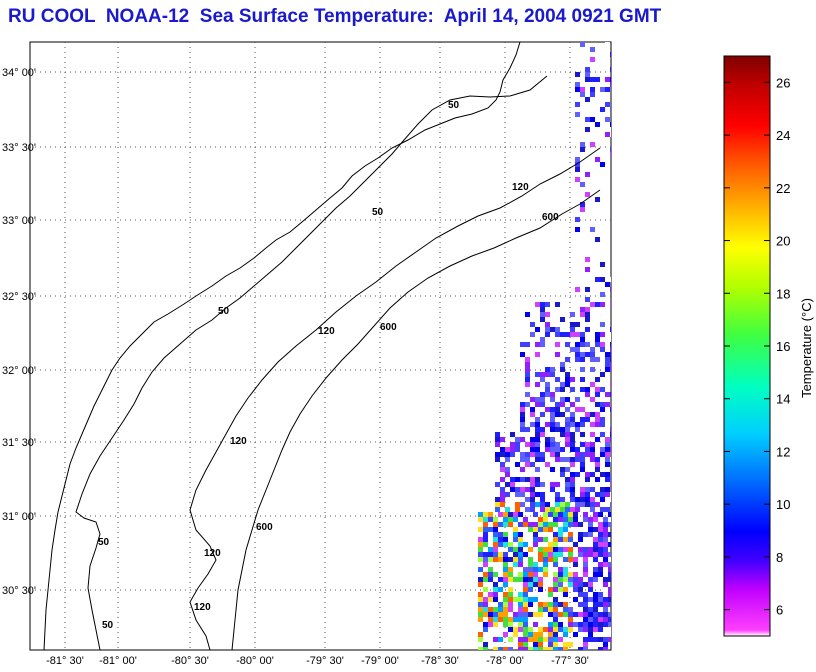  Describe the element at coordinates (19, 148) in the screenshot. I see `lat-tick-label: 33° 30'` at that location.